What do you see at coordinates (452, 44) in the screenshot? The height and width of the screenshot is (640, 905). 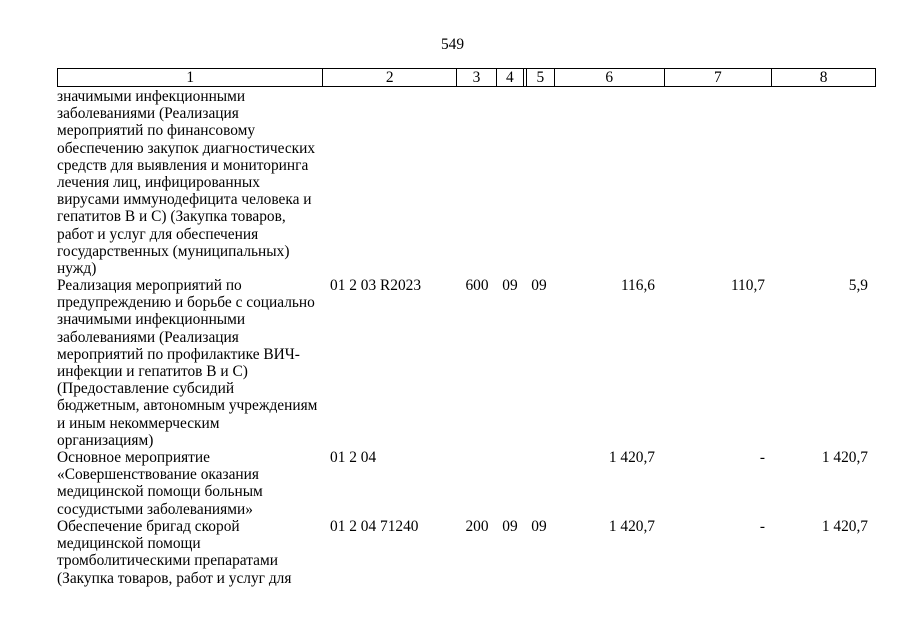 I see `page-number: 549` at bounding box center [452, 44].